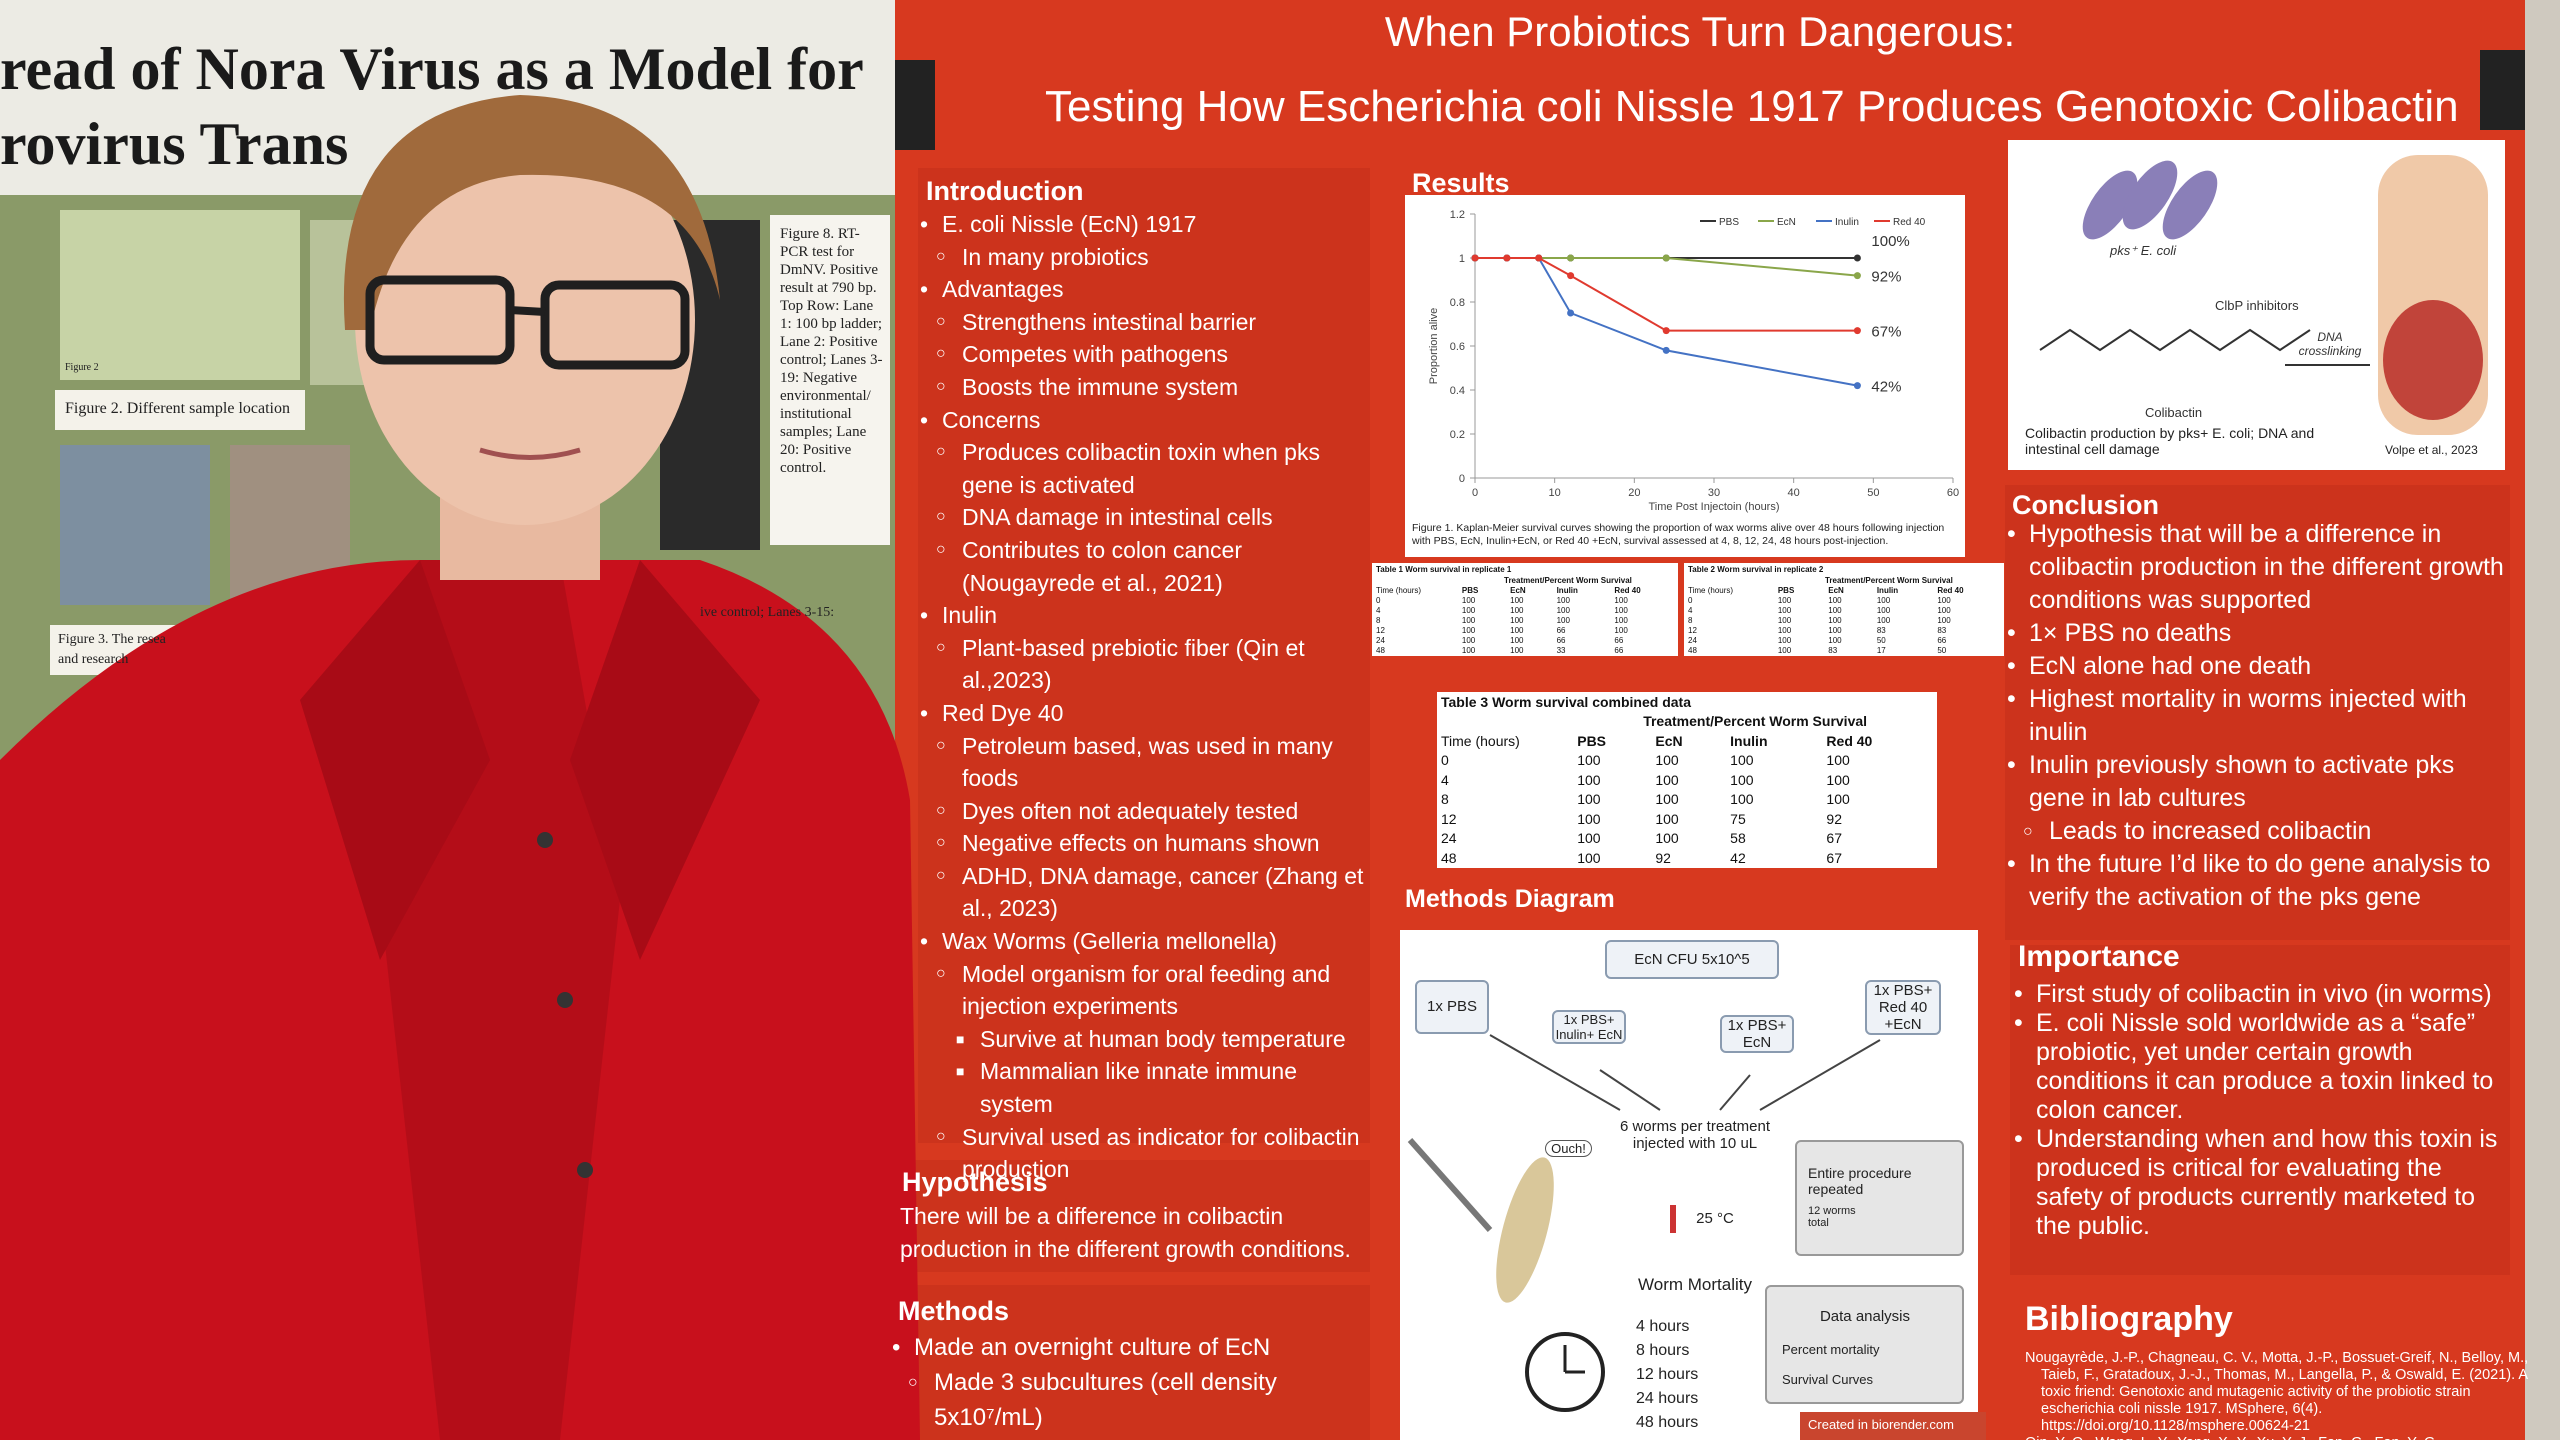  I want to click on item-text: Competes with pathogens, so click(1095, 354).